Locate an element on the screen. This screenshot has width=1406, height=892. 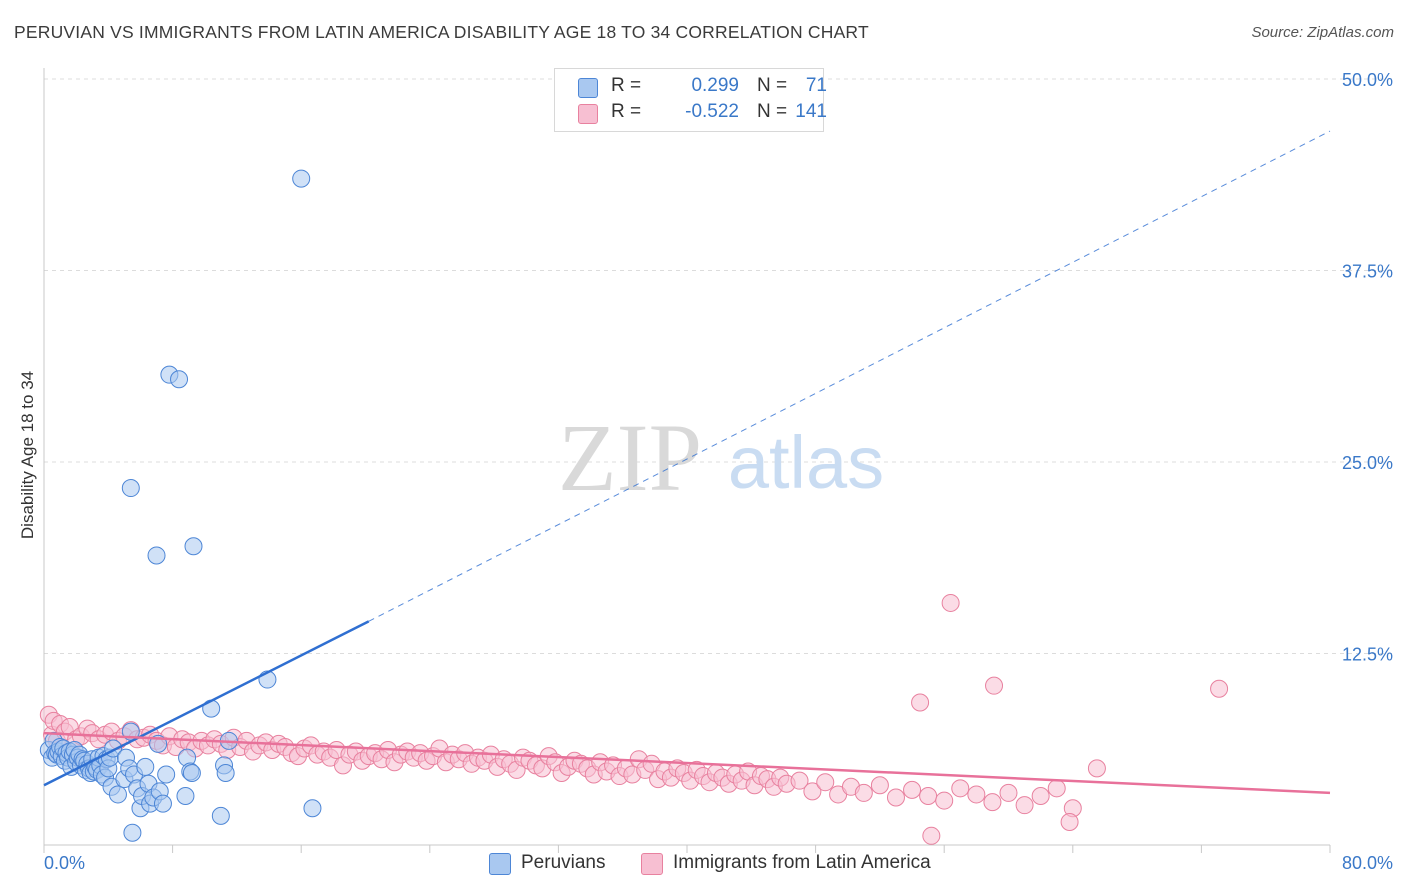
correlation-legend: R = 0.299 N = 71 R = -0.522 N = 141 is located at coordinates (690, 100).